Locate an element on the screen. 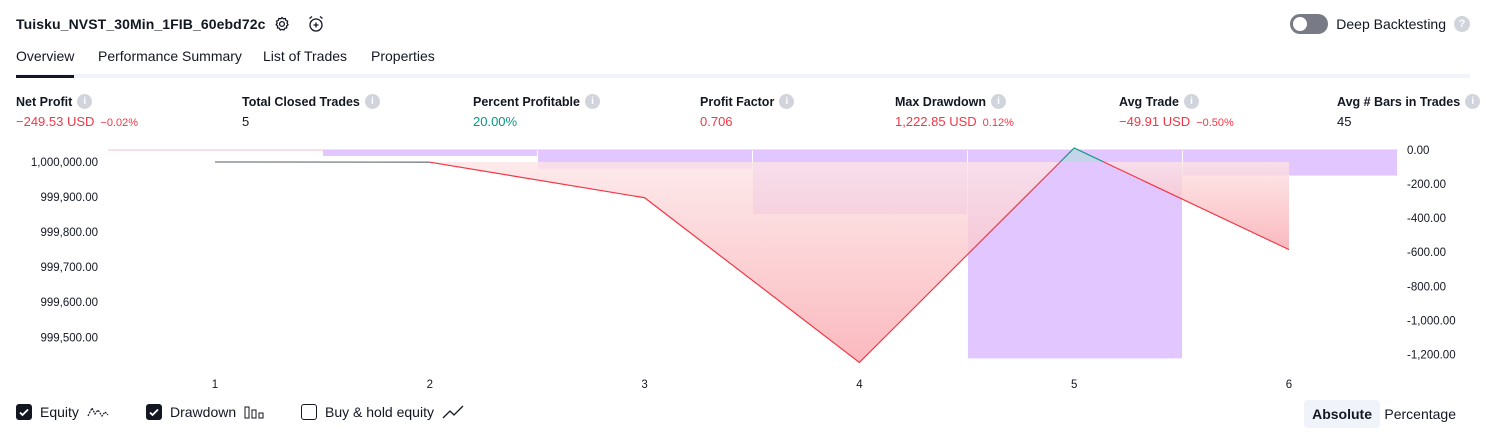  legend-label: Equity is located at coordinates (59, 412).